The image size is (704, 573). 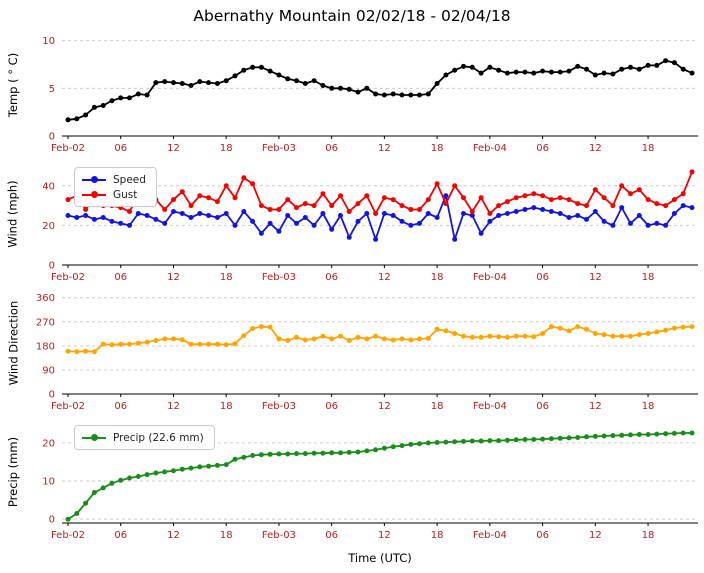 I want to click on direction-y-axis-label-wrap: Wind Direction, so click(x=13, y=342).